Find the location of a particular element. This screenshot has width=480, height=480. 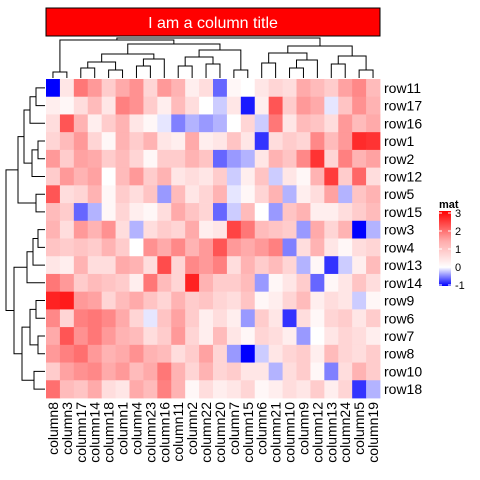

row-label: row2 is located at coordinates (399, 159).